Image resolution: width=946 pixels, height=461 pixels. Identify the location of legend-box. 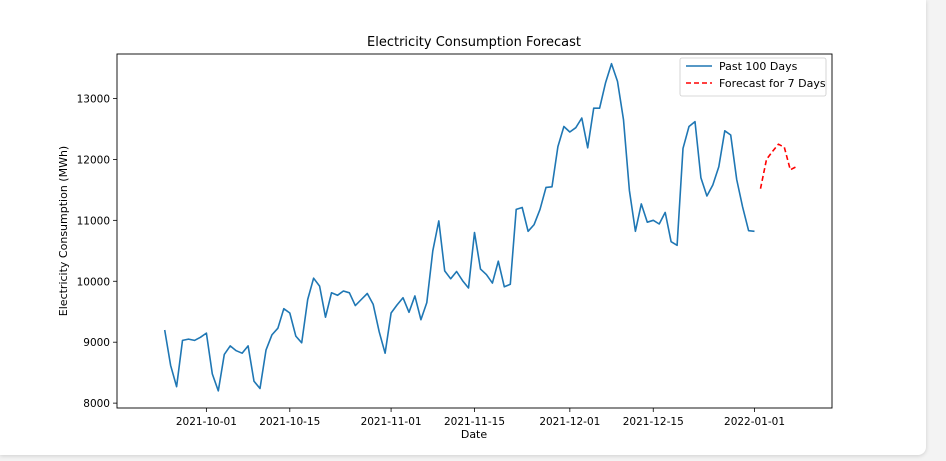
(753, 77).